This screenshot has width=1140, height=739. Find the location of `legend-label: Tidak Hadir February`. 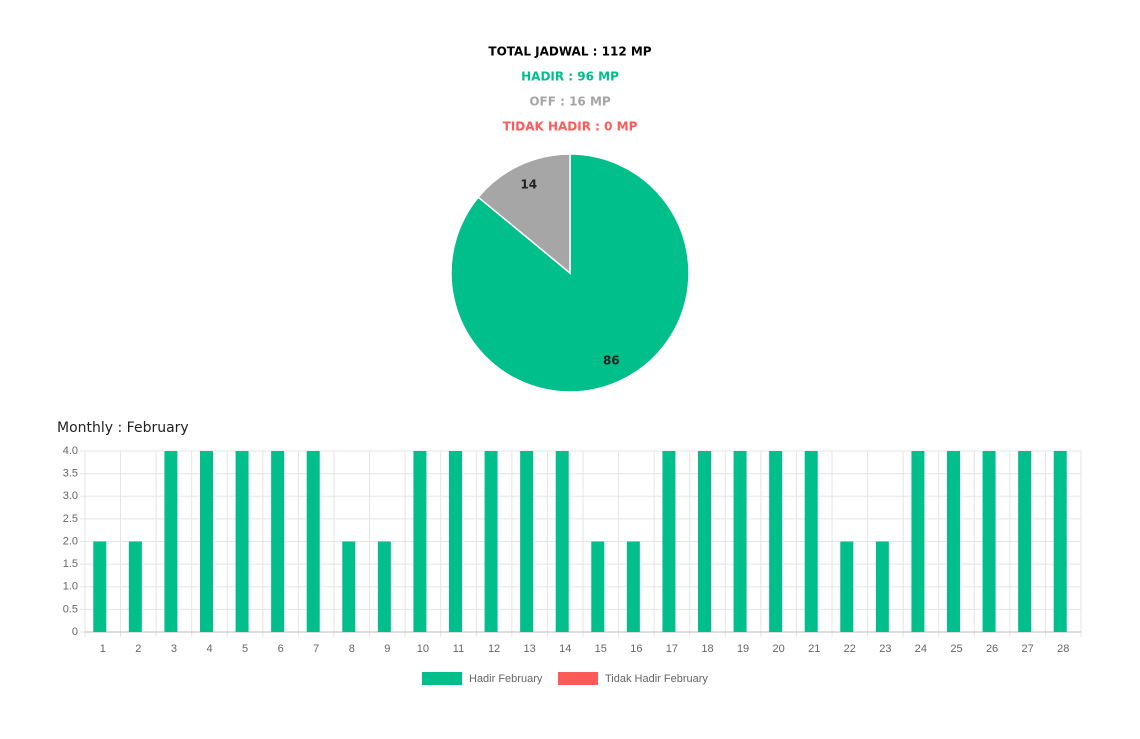

legend-label: Tidak Hadir February is located at coordinates (656, 679).